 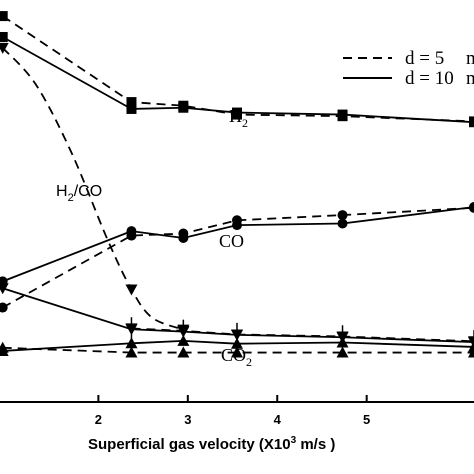 I want to click on legend-label-solid: d = 10, so click(x=429, y=78).